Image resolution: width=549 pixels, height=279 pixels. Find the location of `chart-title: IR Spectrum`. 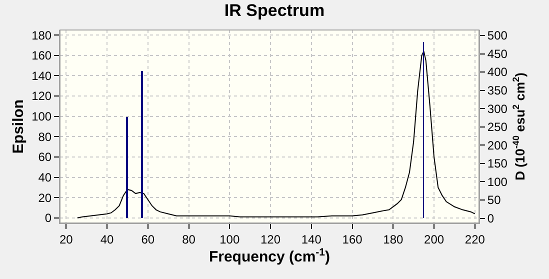

chart-title: IR Spectrum is located at coordinates (274, 10).